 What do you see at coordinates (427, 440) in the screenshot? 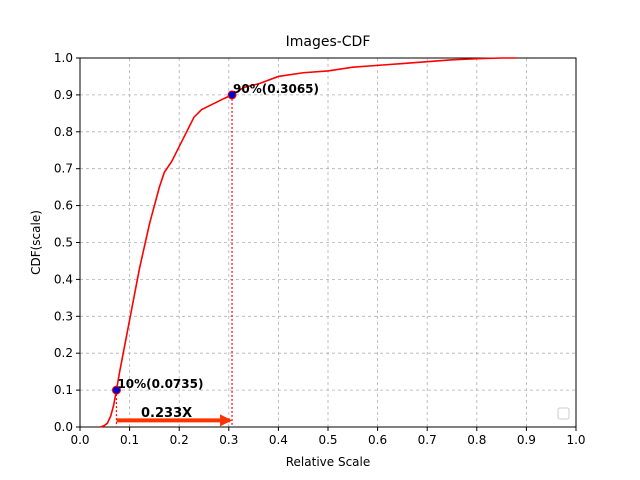
I see `x-tick-label: 0.7` at bounding box center [427, 440].